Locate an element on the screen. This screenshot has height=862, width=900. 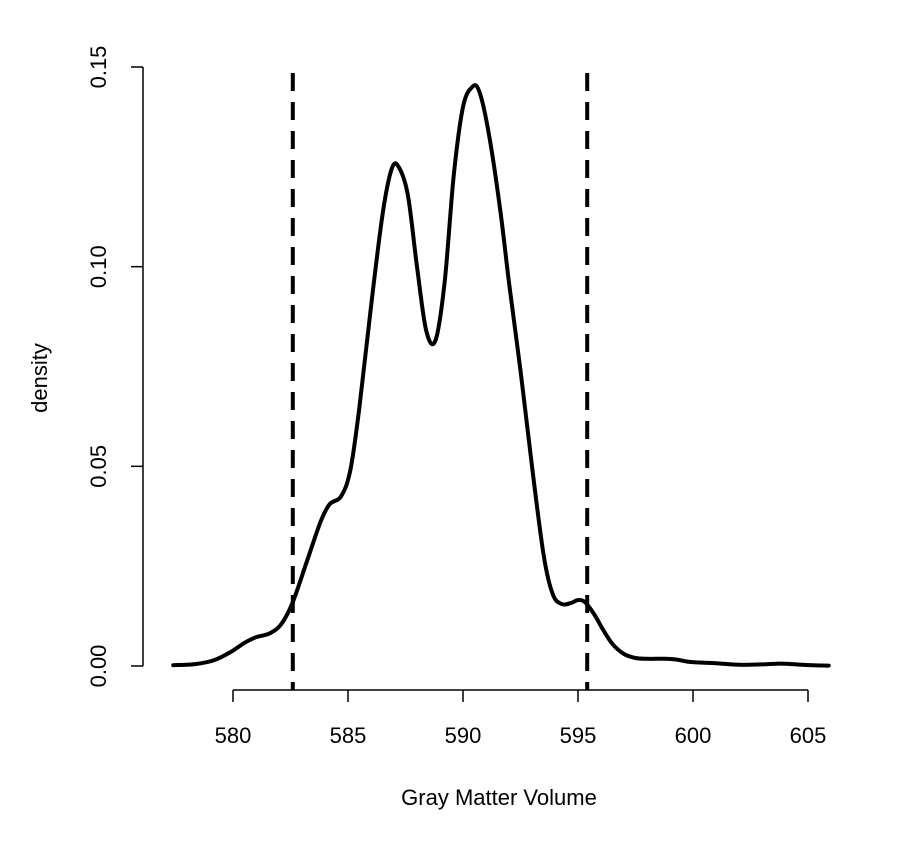
x-tick-label: 590 is located at coordinates (463, 735).